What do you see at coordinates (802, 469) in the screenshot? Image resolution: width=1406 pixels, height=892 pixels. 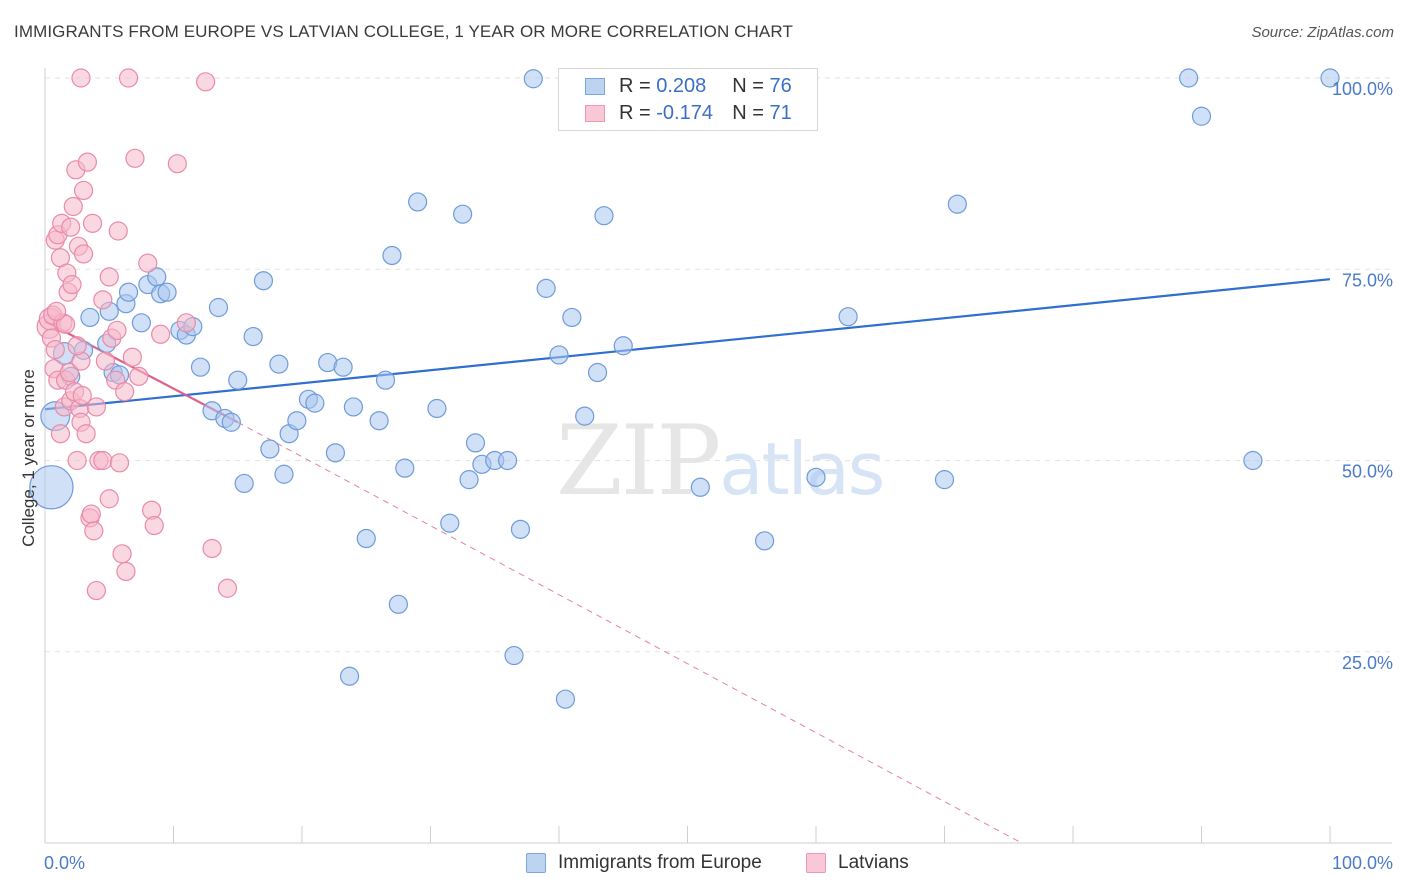 I see `watermark-atlas: atlas` at bounding box center [802, 469].